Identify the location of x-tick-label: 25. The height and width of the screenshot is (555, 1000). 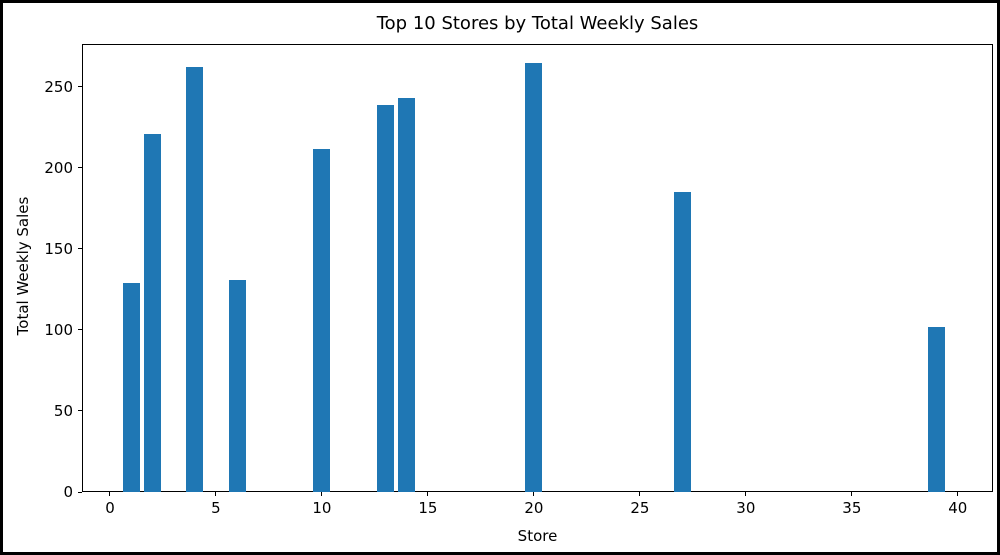
(640, 508).